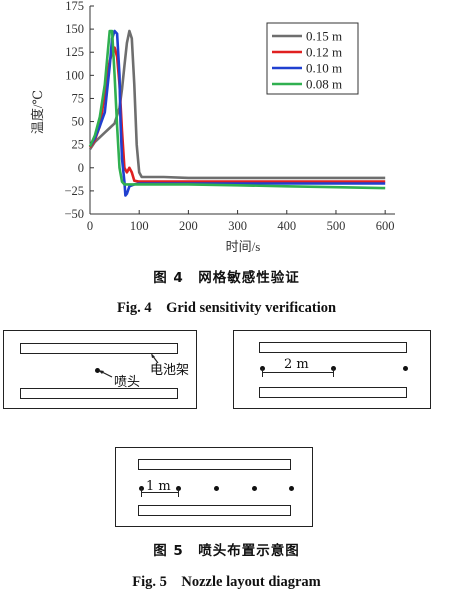  I want to click on x-tick-label: 300, so click(237, 226).